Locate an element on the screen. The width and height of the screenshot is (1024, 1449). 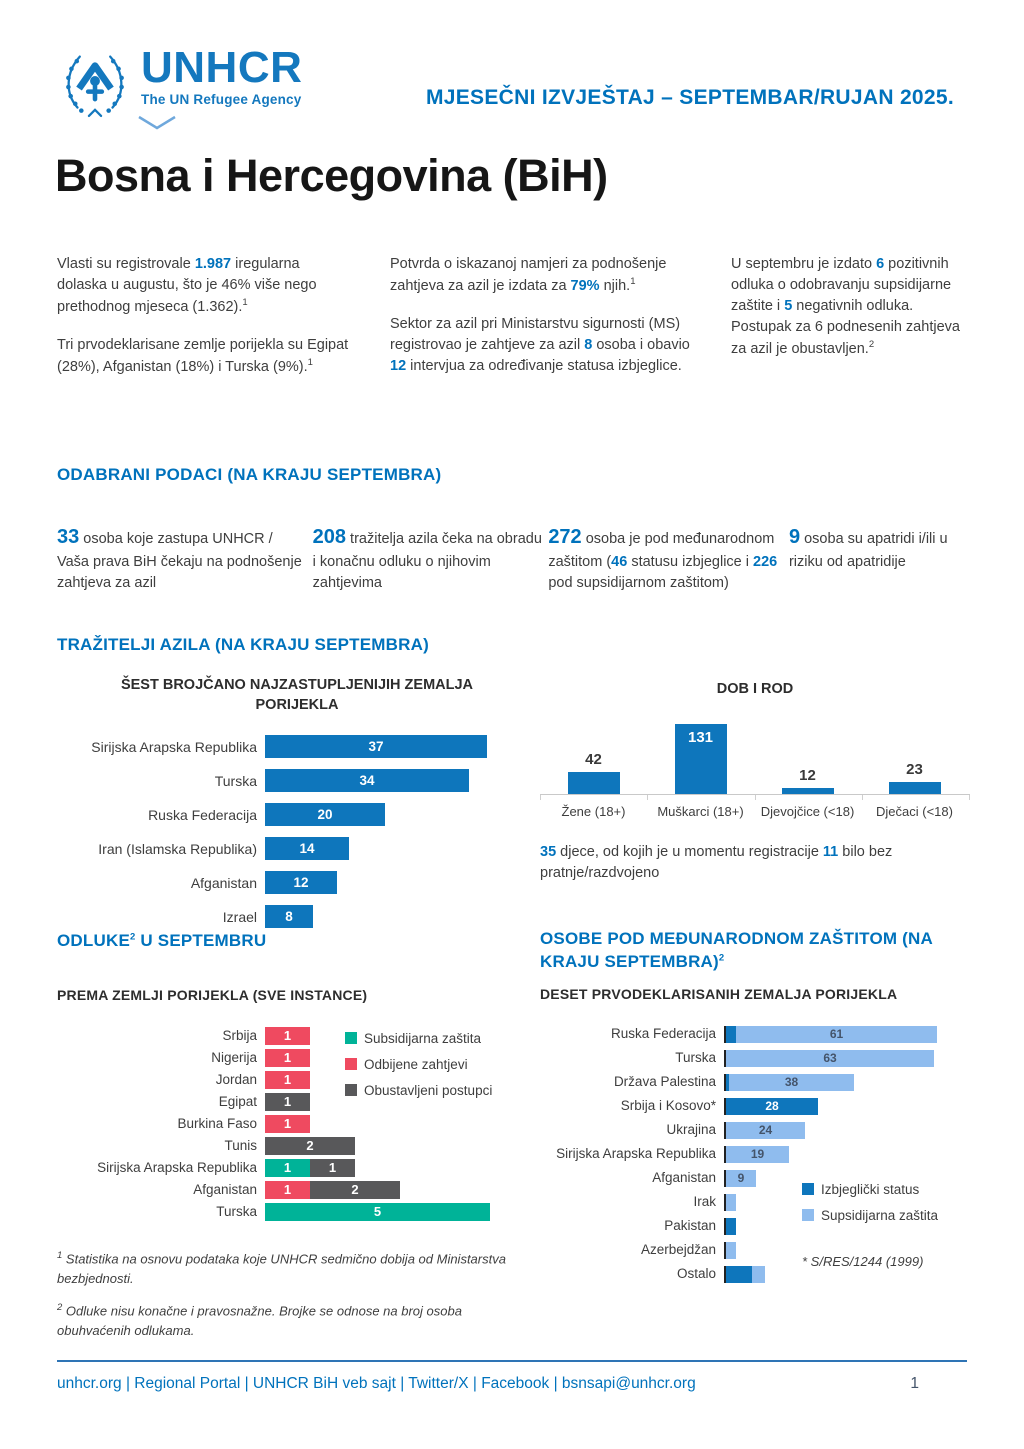
bar-value-label: 8 is located at coordinates (289, 917).